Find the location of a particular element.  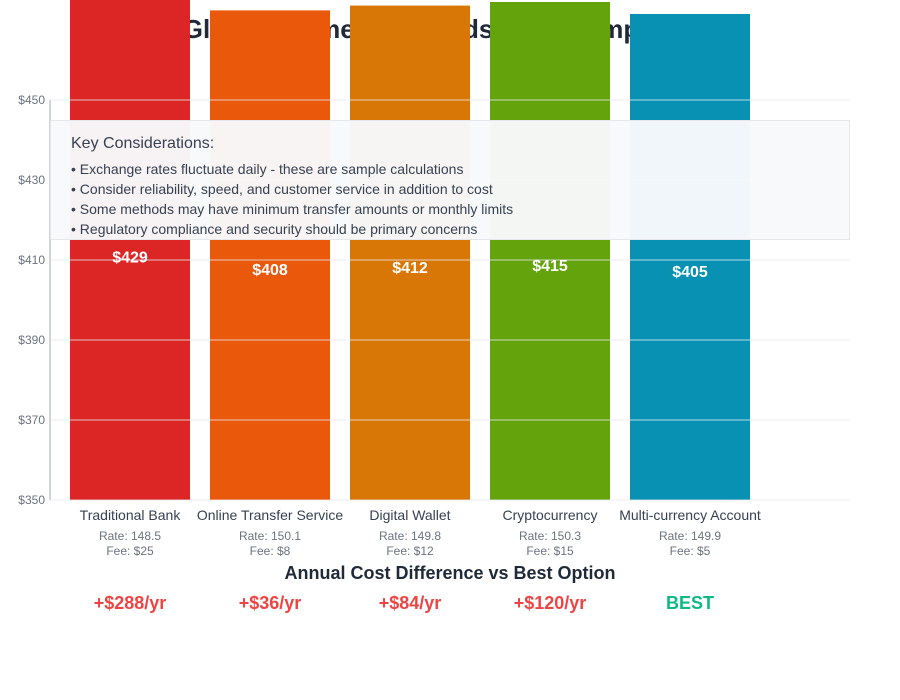

y-tick-label: $450 is located at coordinates (31, 100).